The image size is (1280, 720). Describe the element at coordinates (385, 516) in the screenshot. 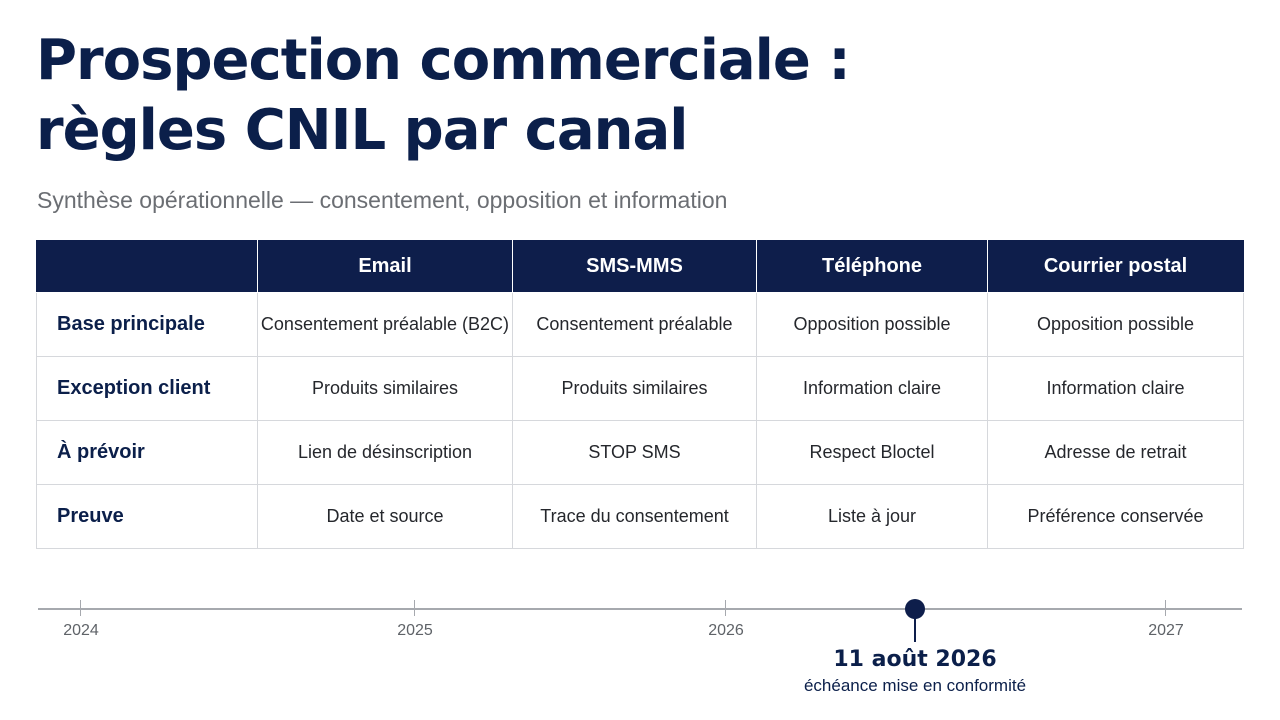

I see `table-cell: Date et source` at that location.